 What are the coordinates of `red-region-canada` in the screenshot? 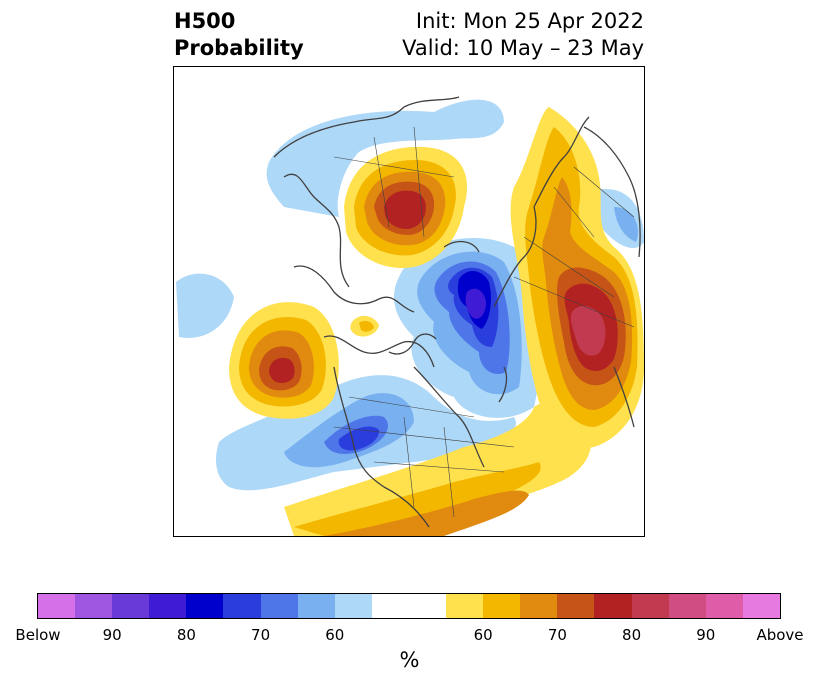 It's located at (405, 209).